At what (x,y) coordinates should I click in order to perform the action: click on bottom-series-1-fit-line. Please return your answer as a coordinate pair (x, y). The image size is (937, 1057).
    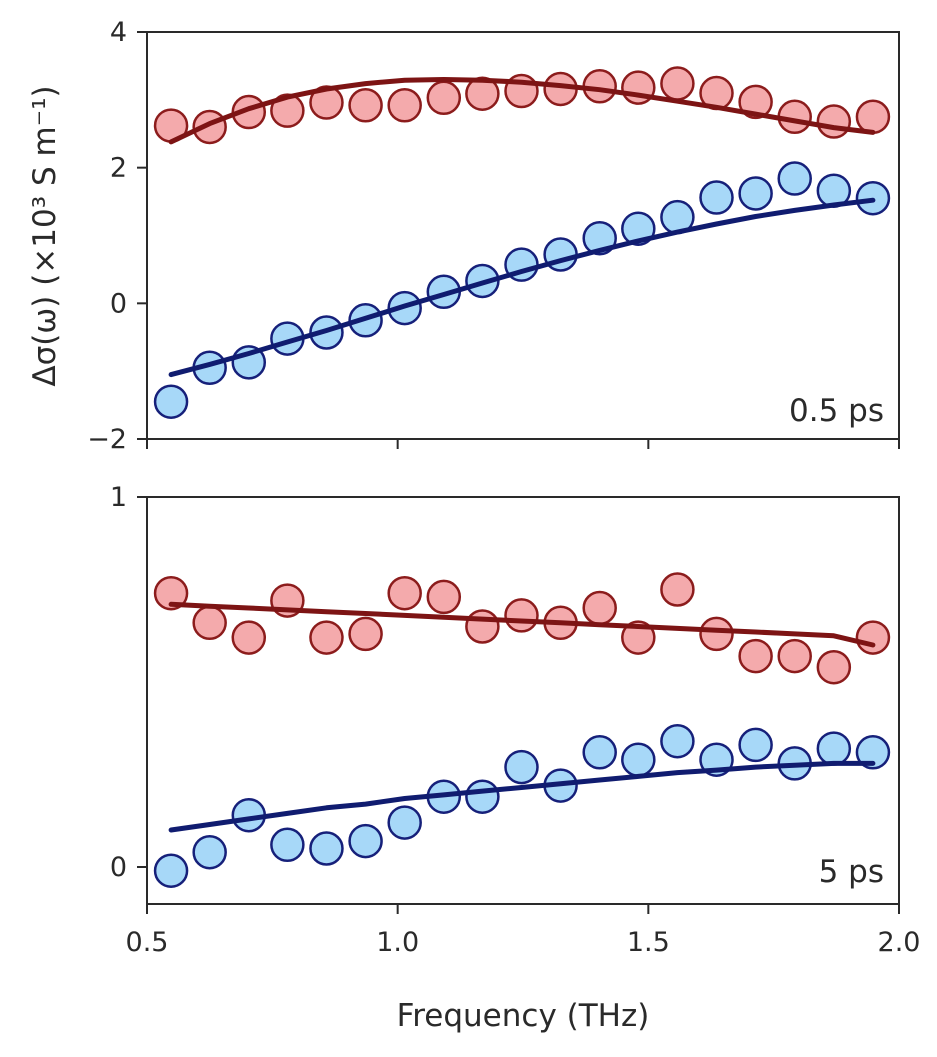
    Looking at the image, I should click on (522, 624).